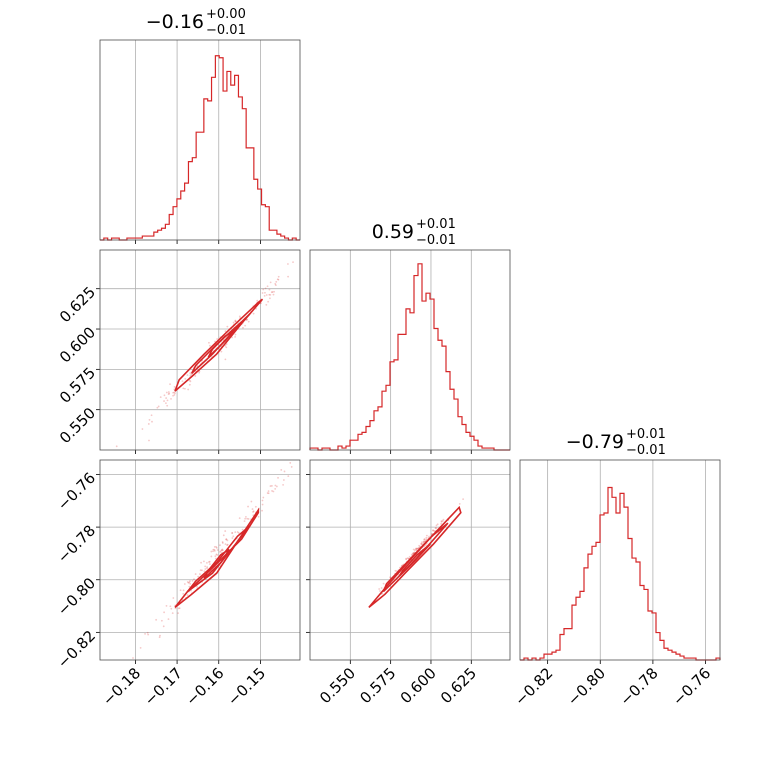  I want to click on x-tick-label: −0.76, so click(691, 686).